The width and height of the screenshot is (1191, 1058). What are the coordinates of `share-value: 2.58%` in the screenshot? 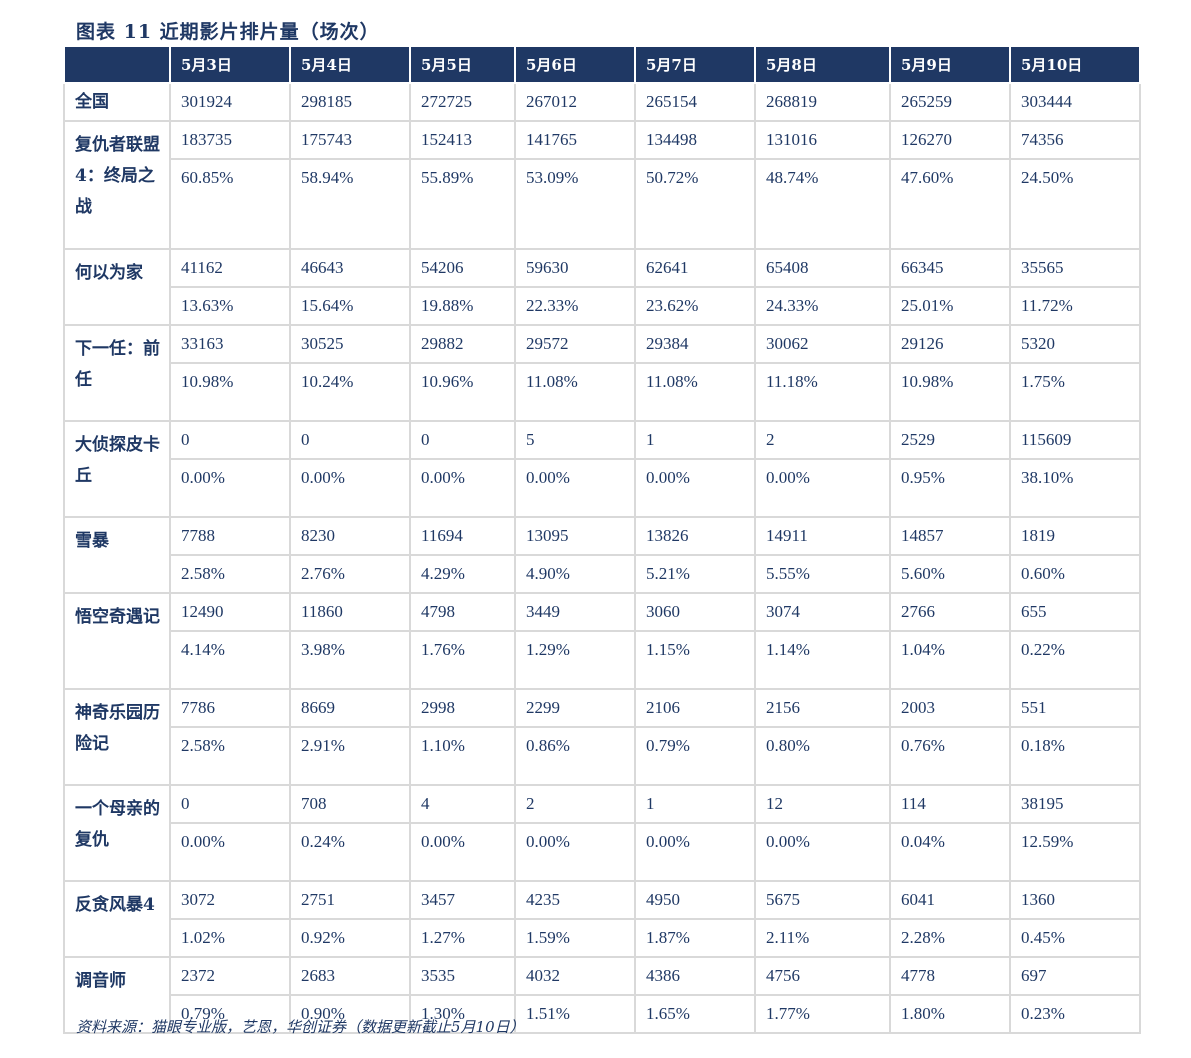 It's located at (203, 573).